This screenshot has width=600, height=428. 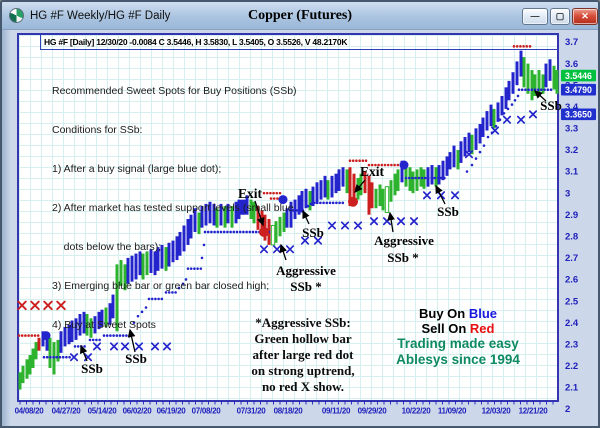 What do you see at coordinates (572, 172) in the screenshot?
I see `y-axis-tick-label: 3.1` at bounding box center [572, 172].